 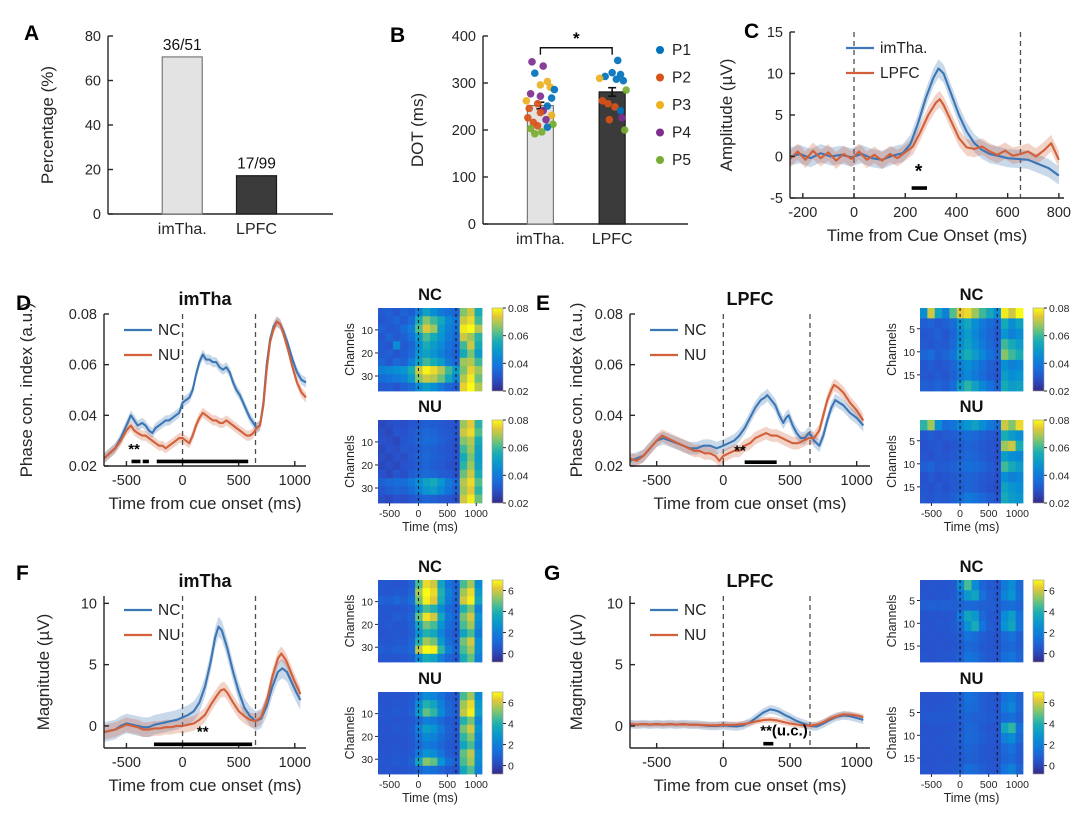 I want to click on svg-text: 20, so click(x=367, y=466).